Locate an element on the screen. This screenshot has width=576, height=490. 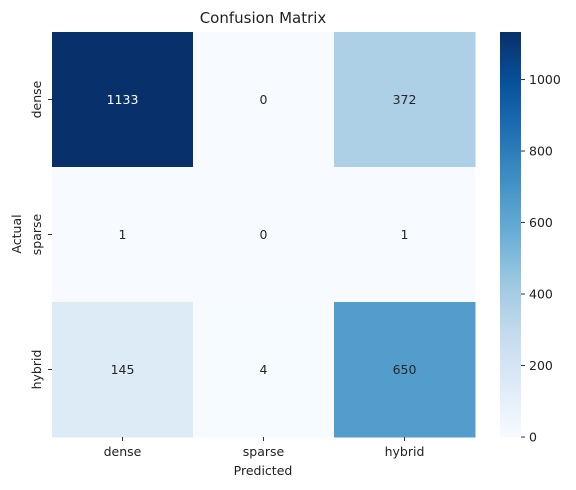
colorbar-tick-label-400: 400 is located at coordinates (541, 294).